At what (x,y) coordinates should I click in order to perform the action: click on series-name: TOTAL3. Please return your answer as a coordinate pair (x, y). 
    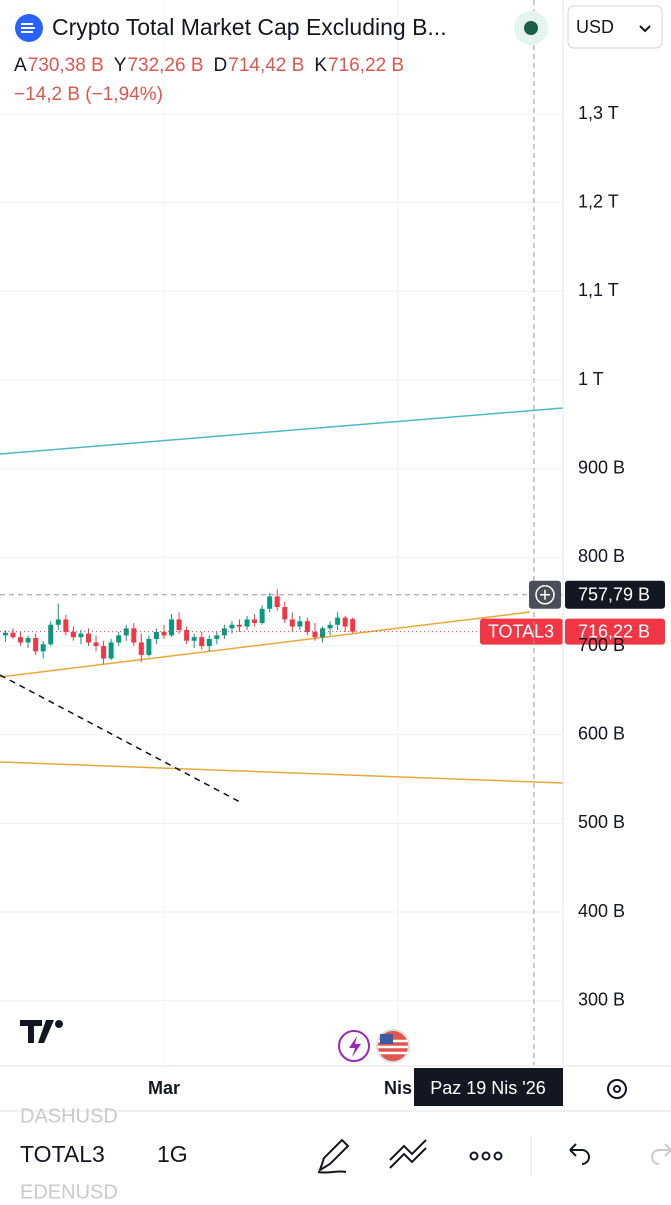
    Looking at the image, I should click on (521, 631).